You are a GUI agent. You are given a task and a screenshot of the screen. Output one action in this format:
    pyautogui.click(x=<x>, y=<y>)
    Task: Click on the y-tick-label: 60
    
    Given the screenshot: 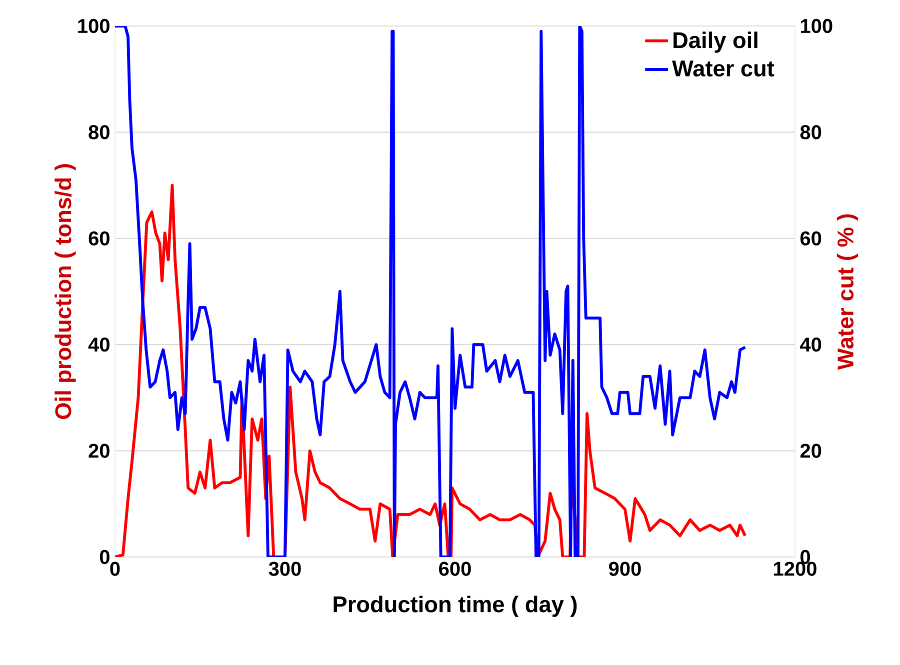 What is the action you would take?
    pyautogui.click(x=99, y=238)
    